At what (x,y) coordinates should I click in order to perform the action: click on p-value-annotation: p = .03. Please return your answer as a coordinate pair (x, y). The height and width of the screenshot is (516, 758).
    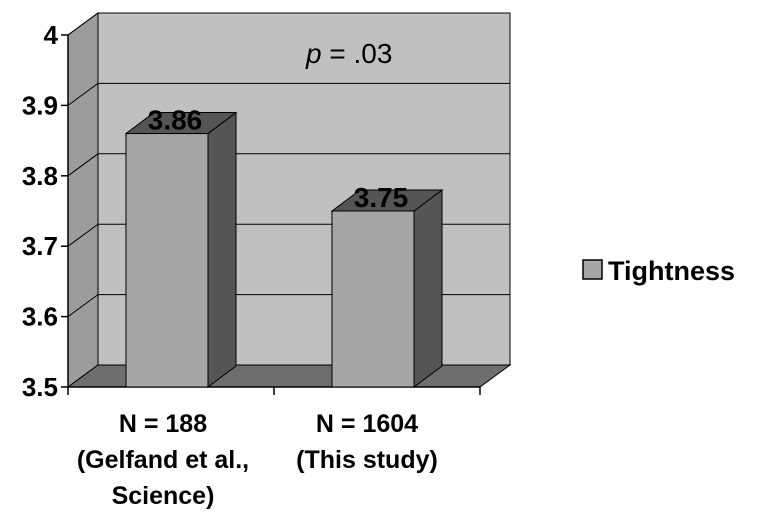
    Looking at the image, I should click on (348, 53).